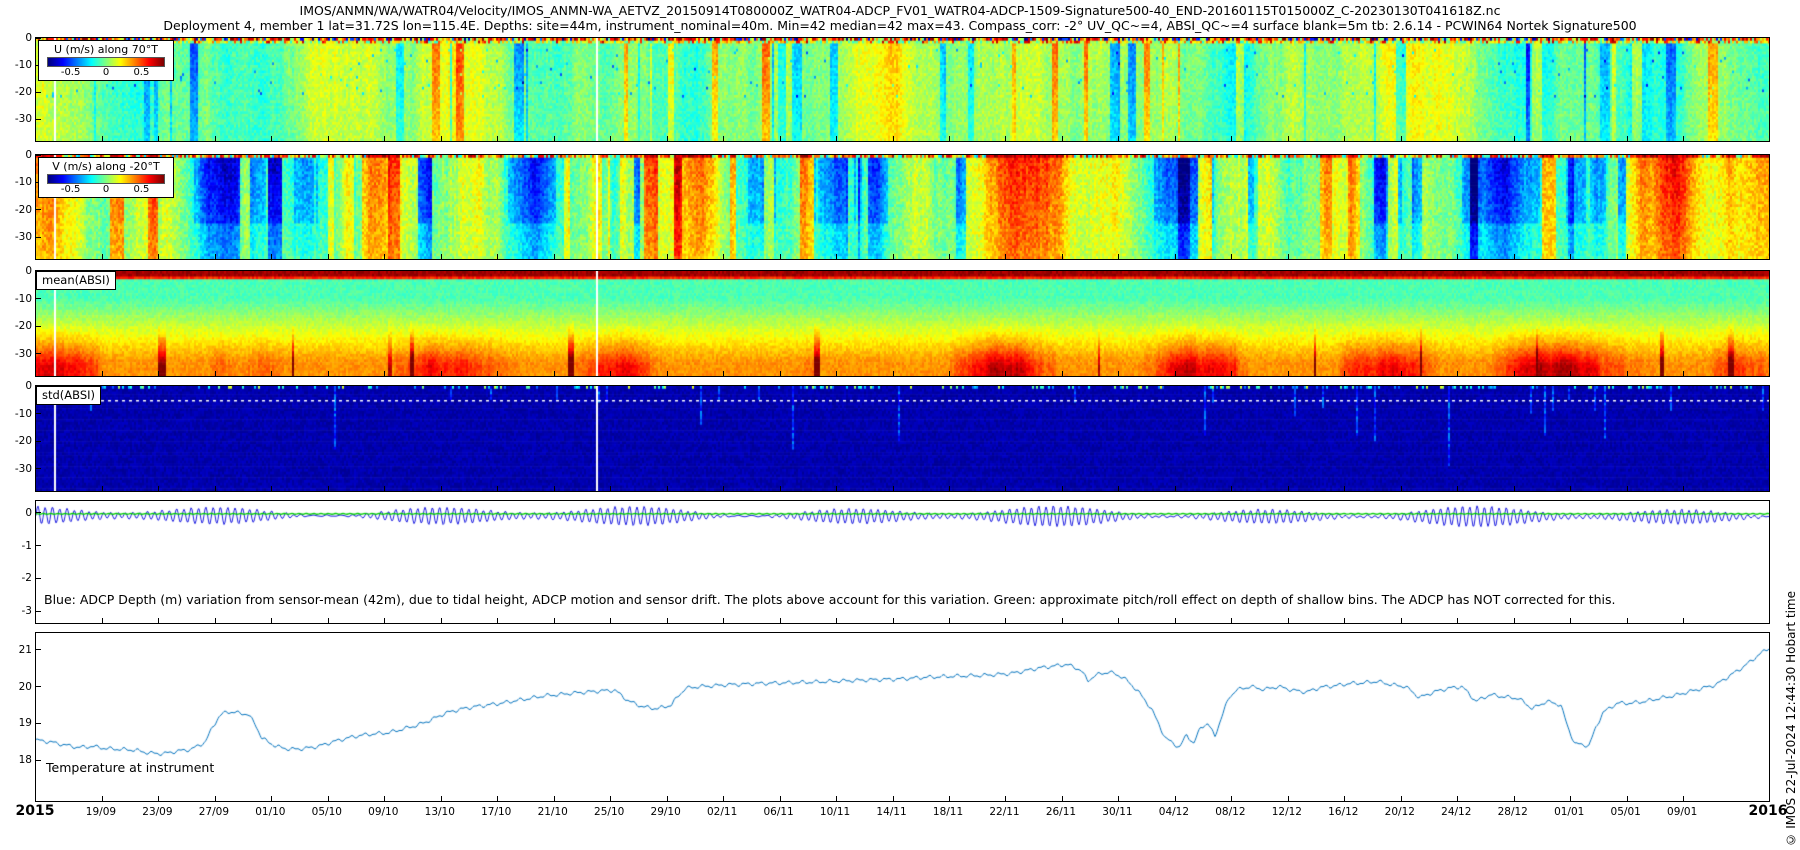 The image size is (1800, 850). Describe the element at coordinates (23, 298) in the screenshot. I see `y-tick-label: -10` at that location.